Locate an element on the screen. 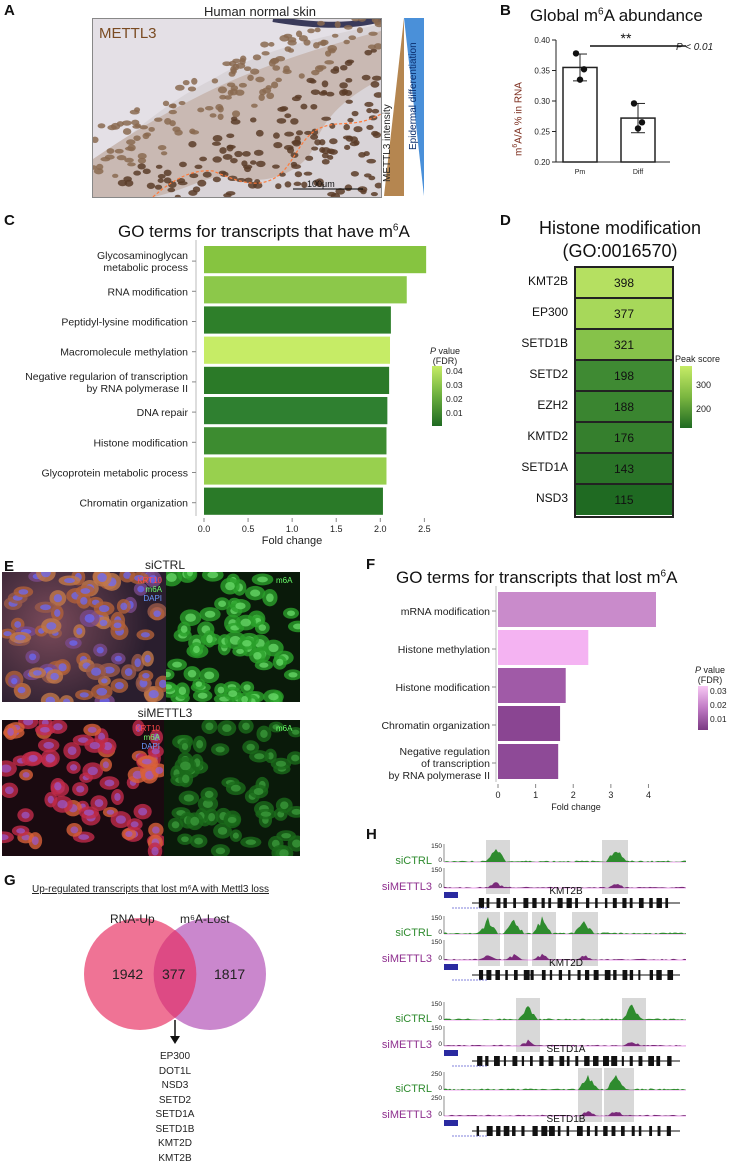  panel-c-label: C is located at coordinates (9, 220).